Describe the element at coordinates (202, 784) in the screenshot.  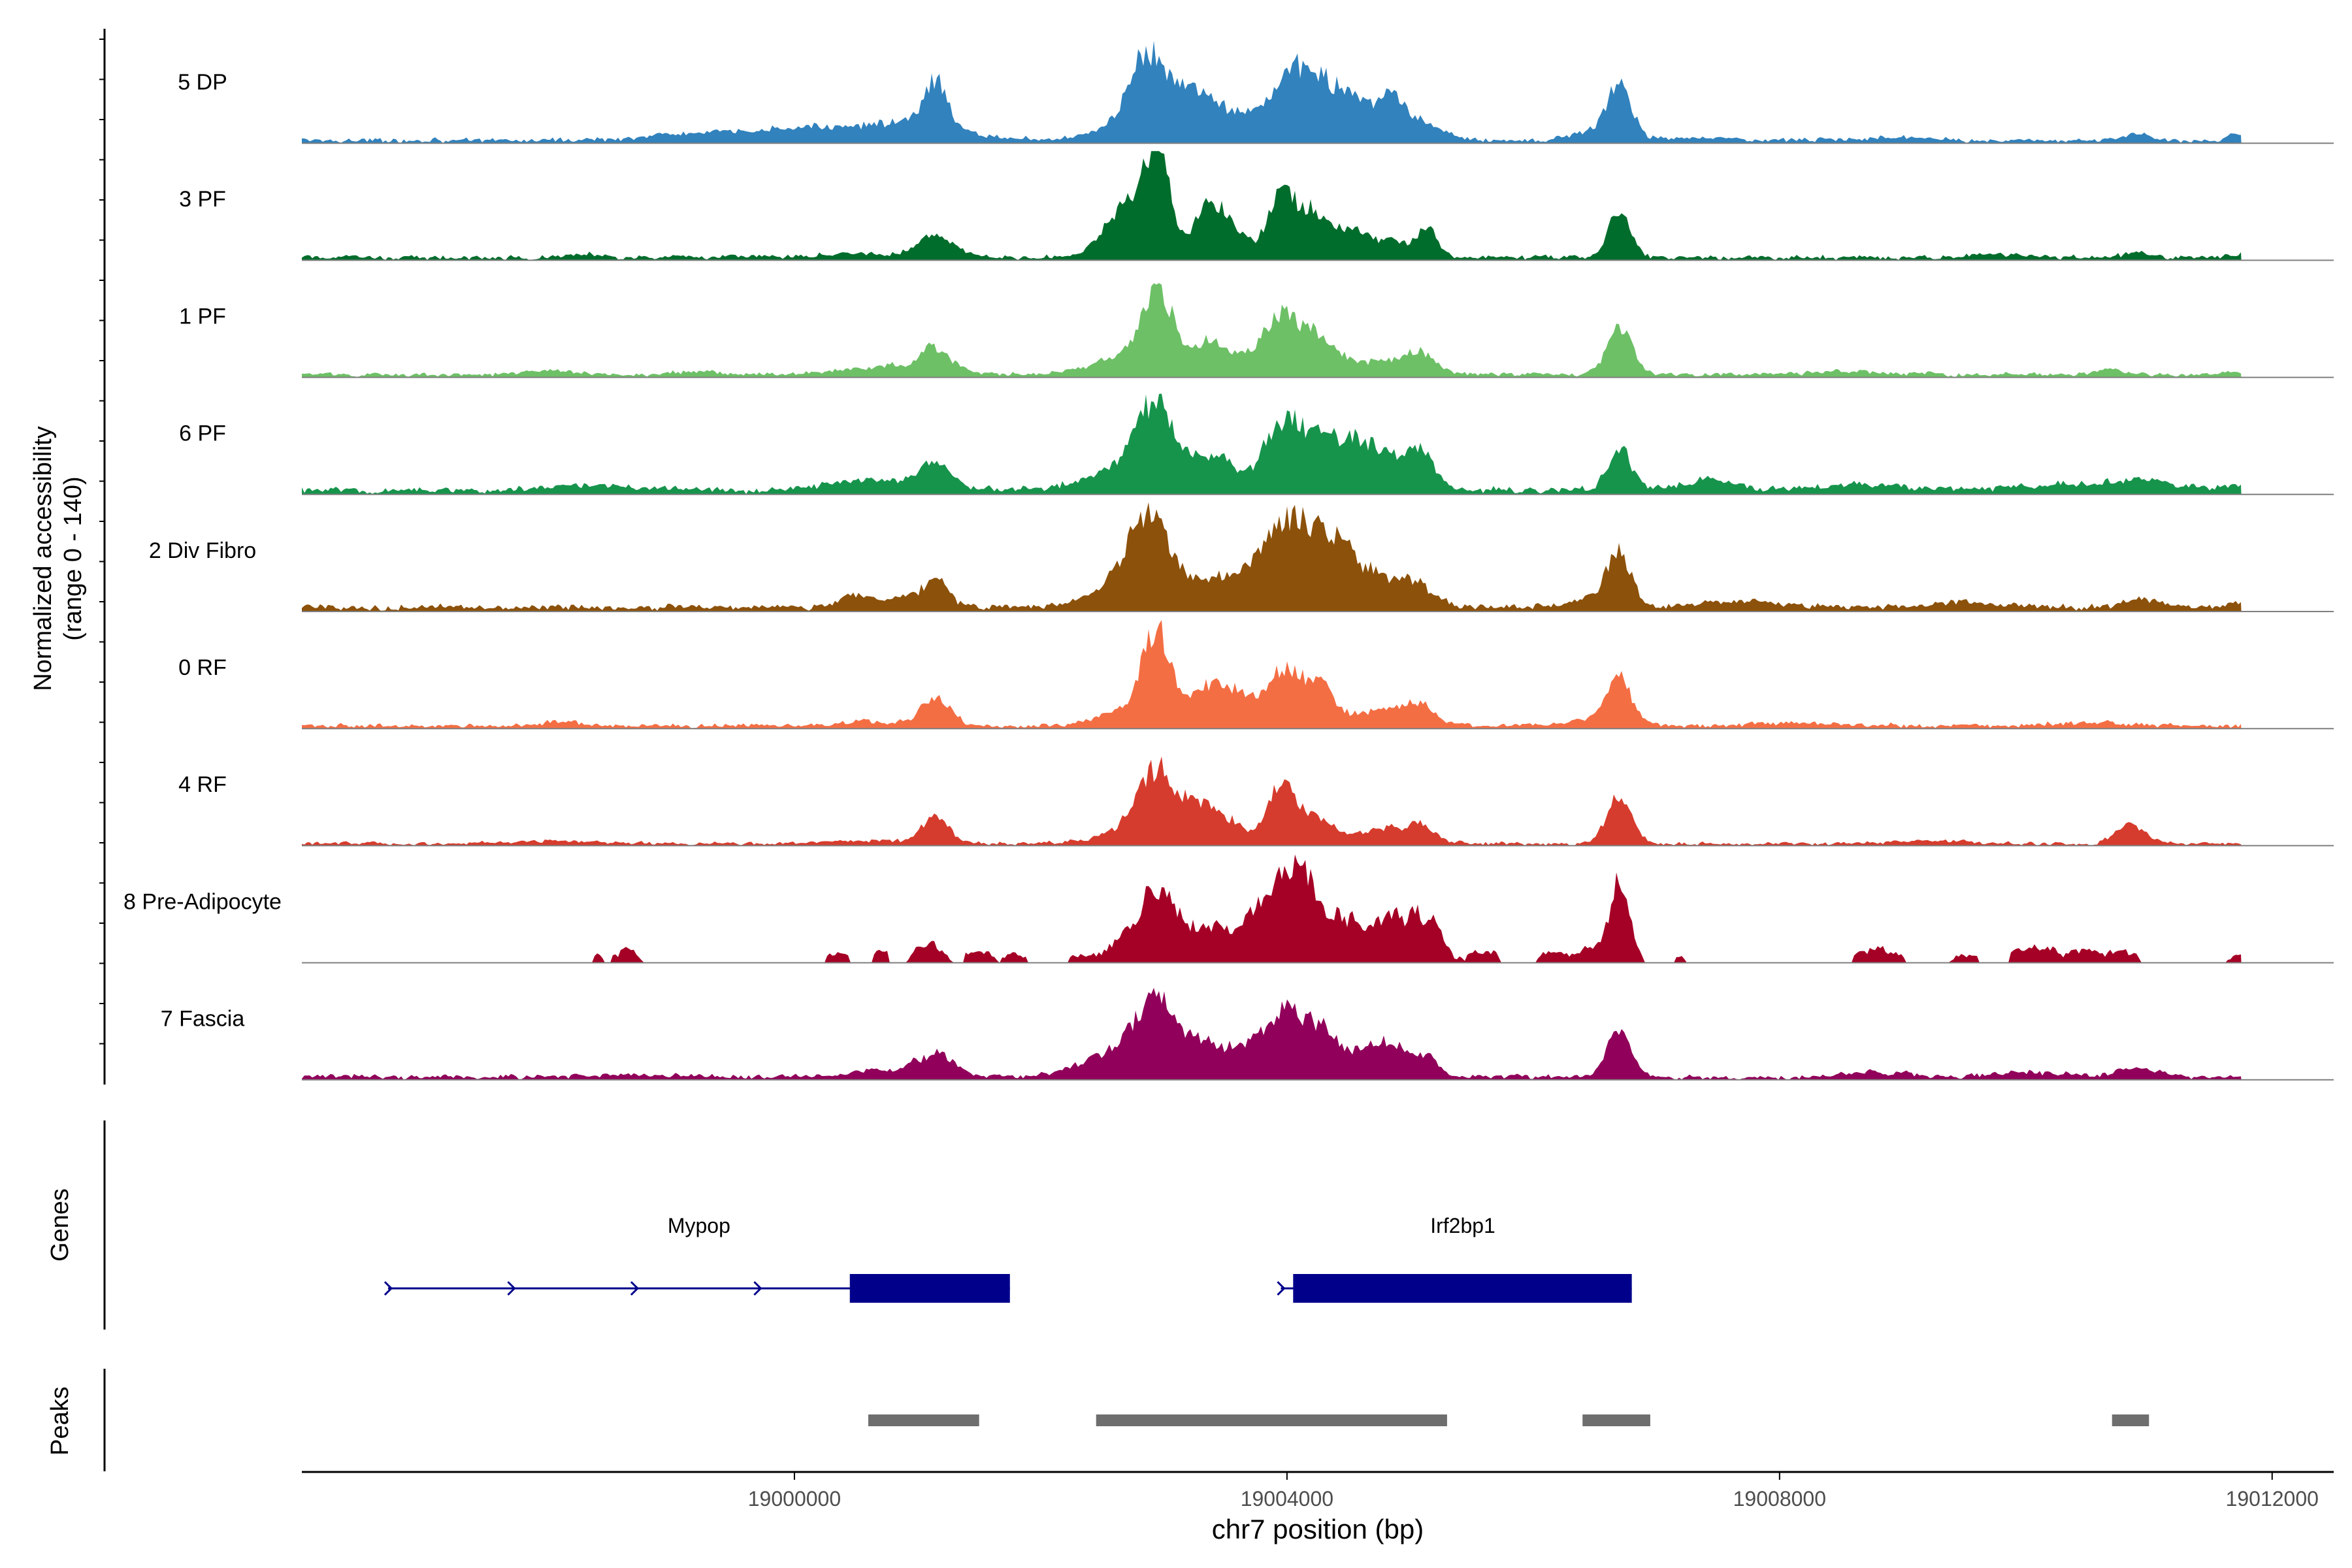
I see `track-label: 4 RF` at that location.